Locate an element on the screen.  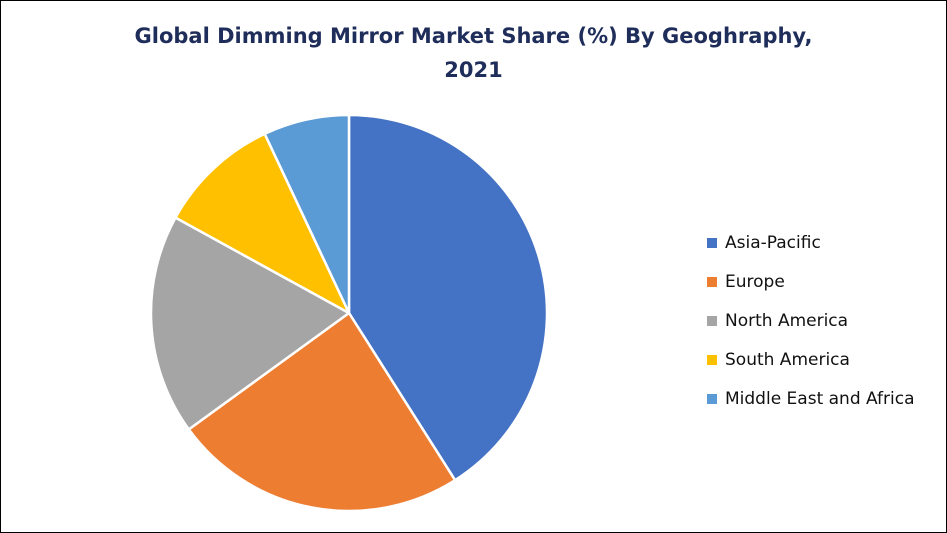
legend-item-south-america: South America is located at coordinates (811, 359).